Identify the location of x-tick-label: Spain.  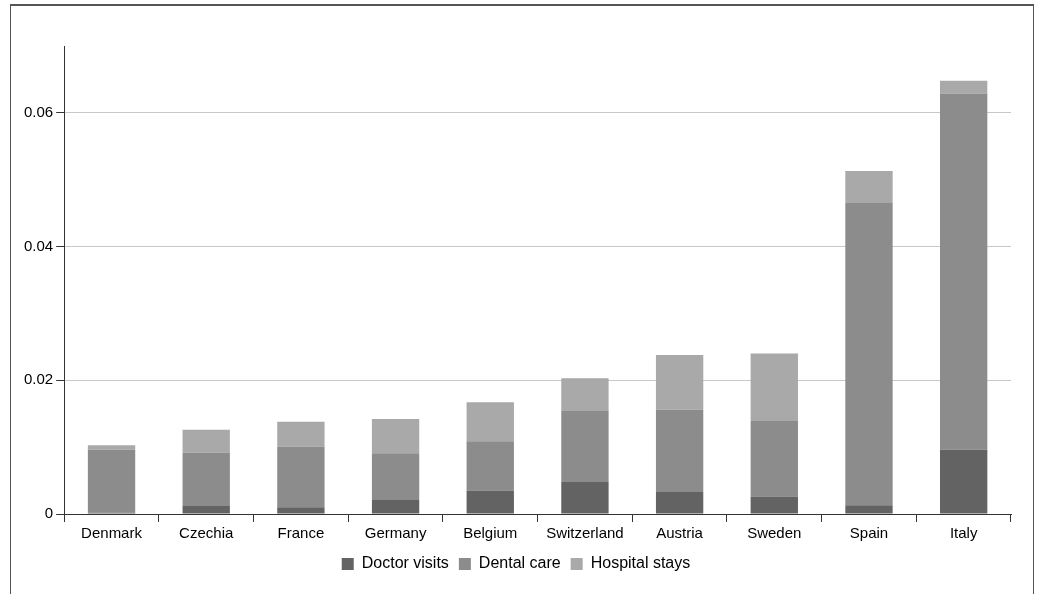
(869, 533).